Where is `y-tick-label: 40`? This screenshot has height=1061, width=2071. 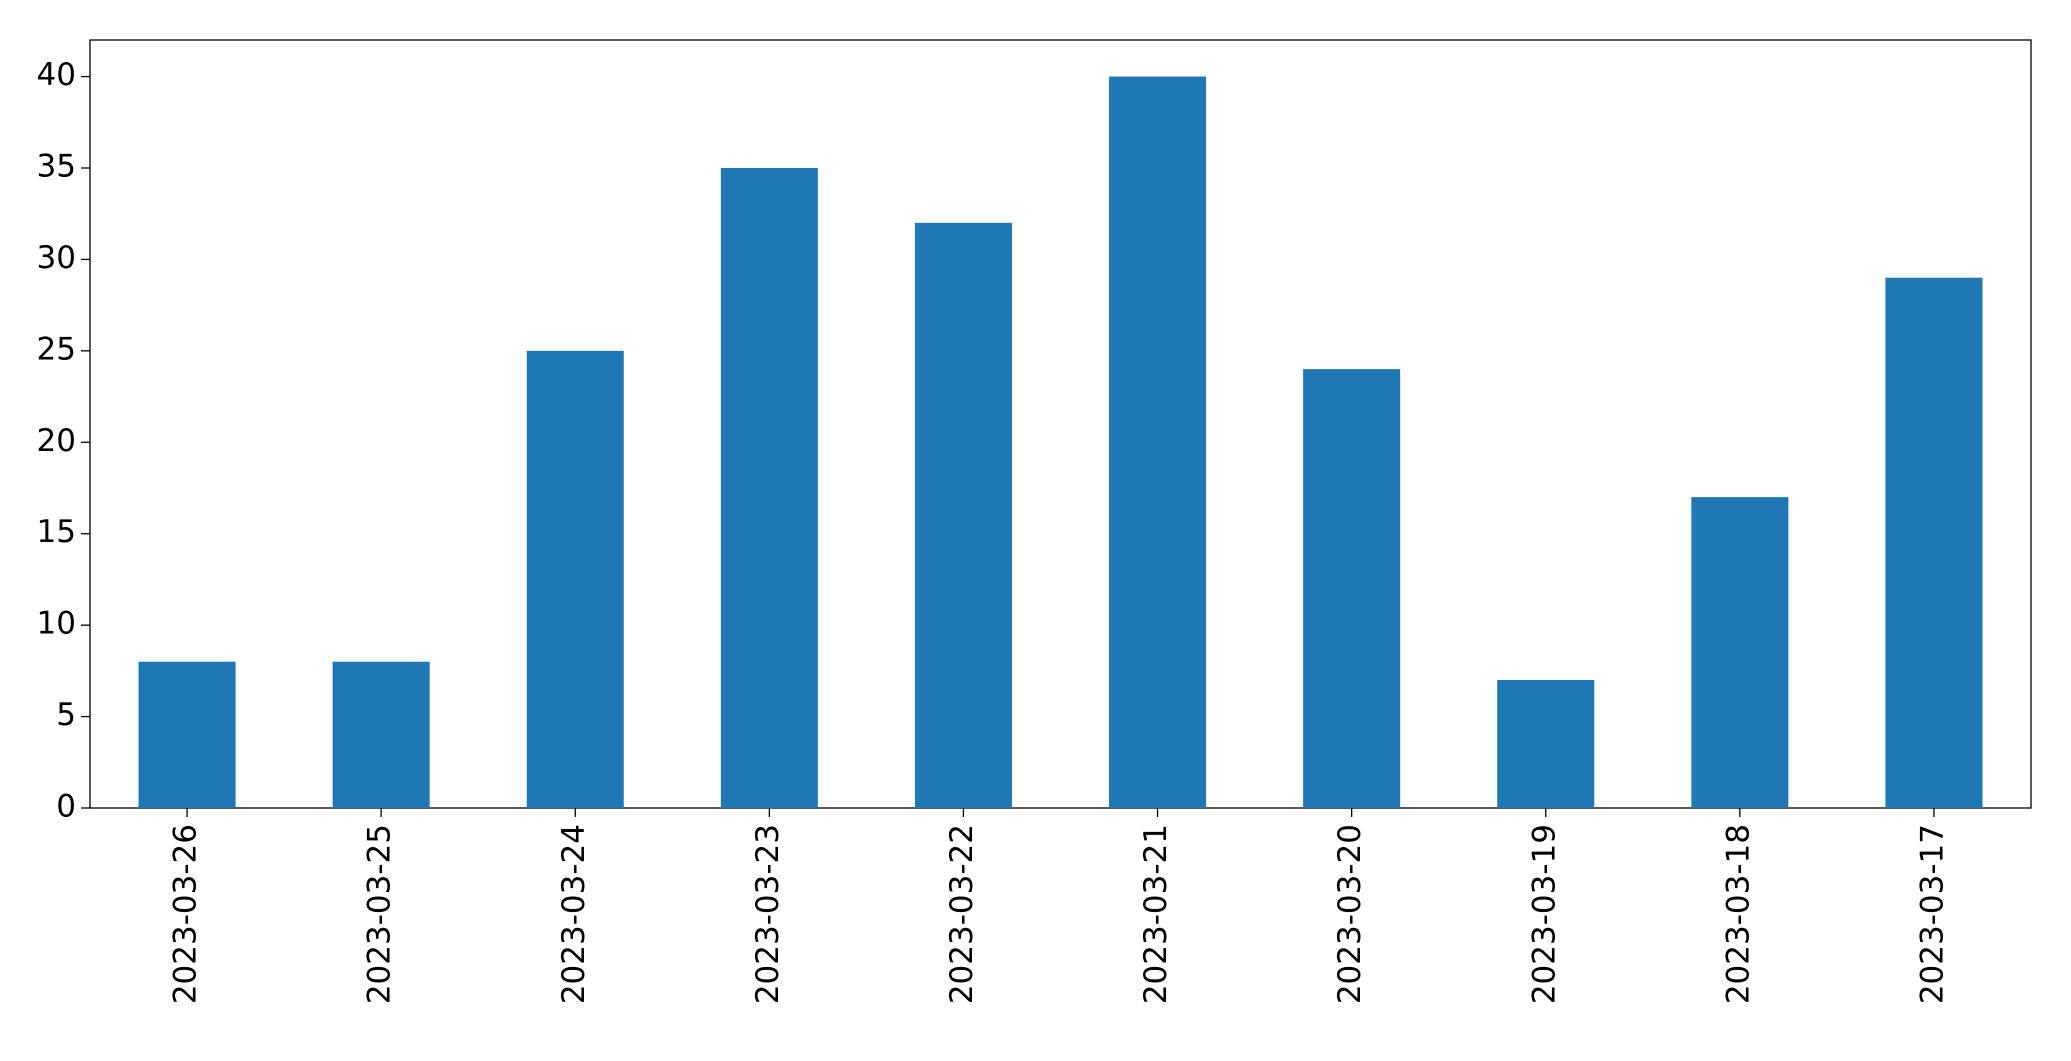
y-tick-label: 40 is located at coordinates (56, 75).